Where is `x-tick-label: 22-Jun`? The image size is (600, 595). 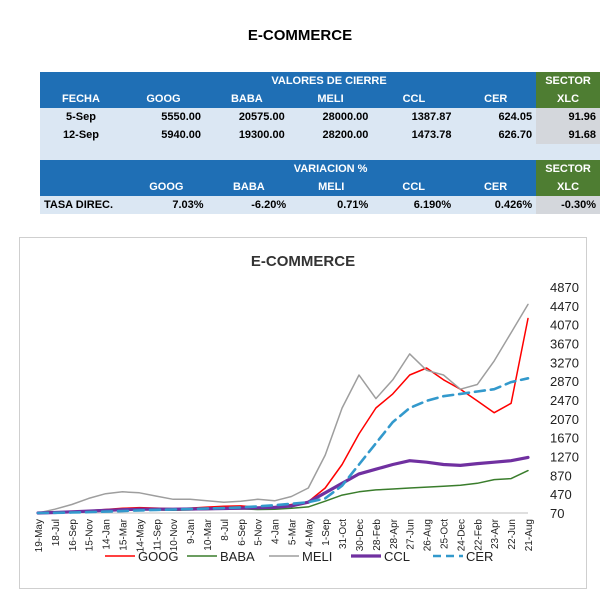
x-tick-label: 22-Jun is located at coordinates (512, 534).